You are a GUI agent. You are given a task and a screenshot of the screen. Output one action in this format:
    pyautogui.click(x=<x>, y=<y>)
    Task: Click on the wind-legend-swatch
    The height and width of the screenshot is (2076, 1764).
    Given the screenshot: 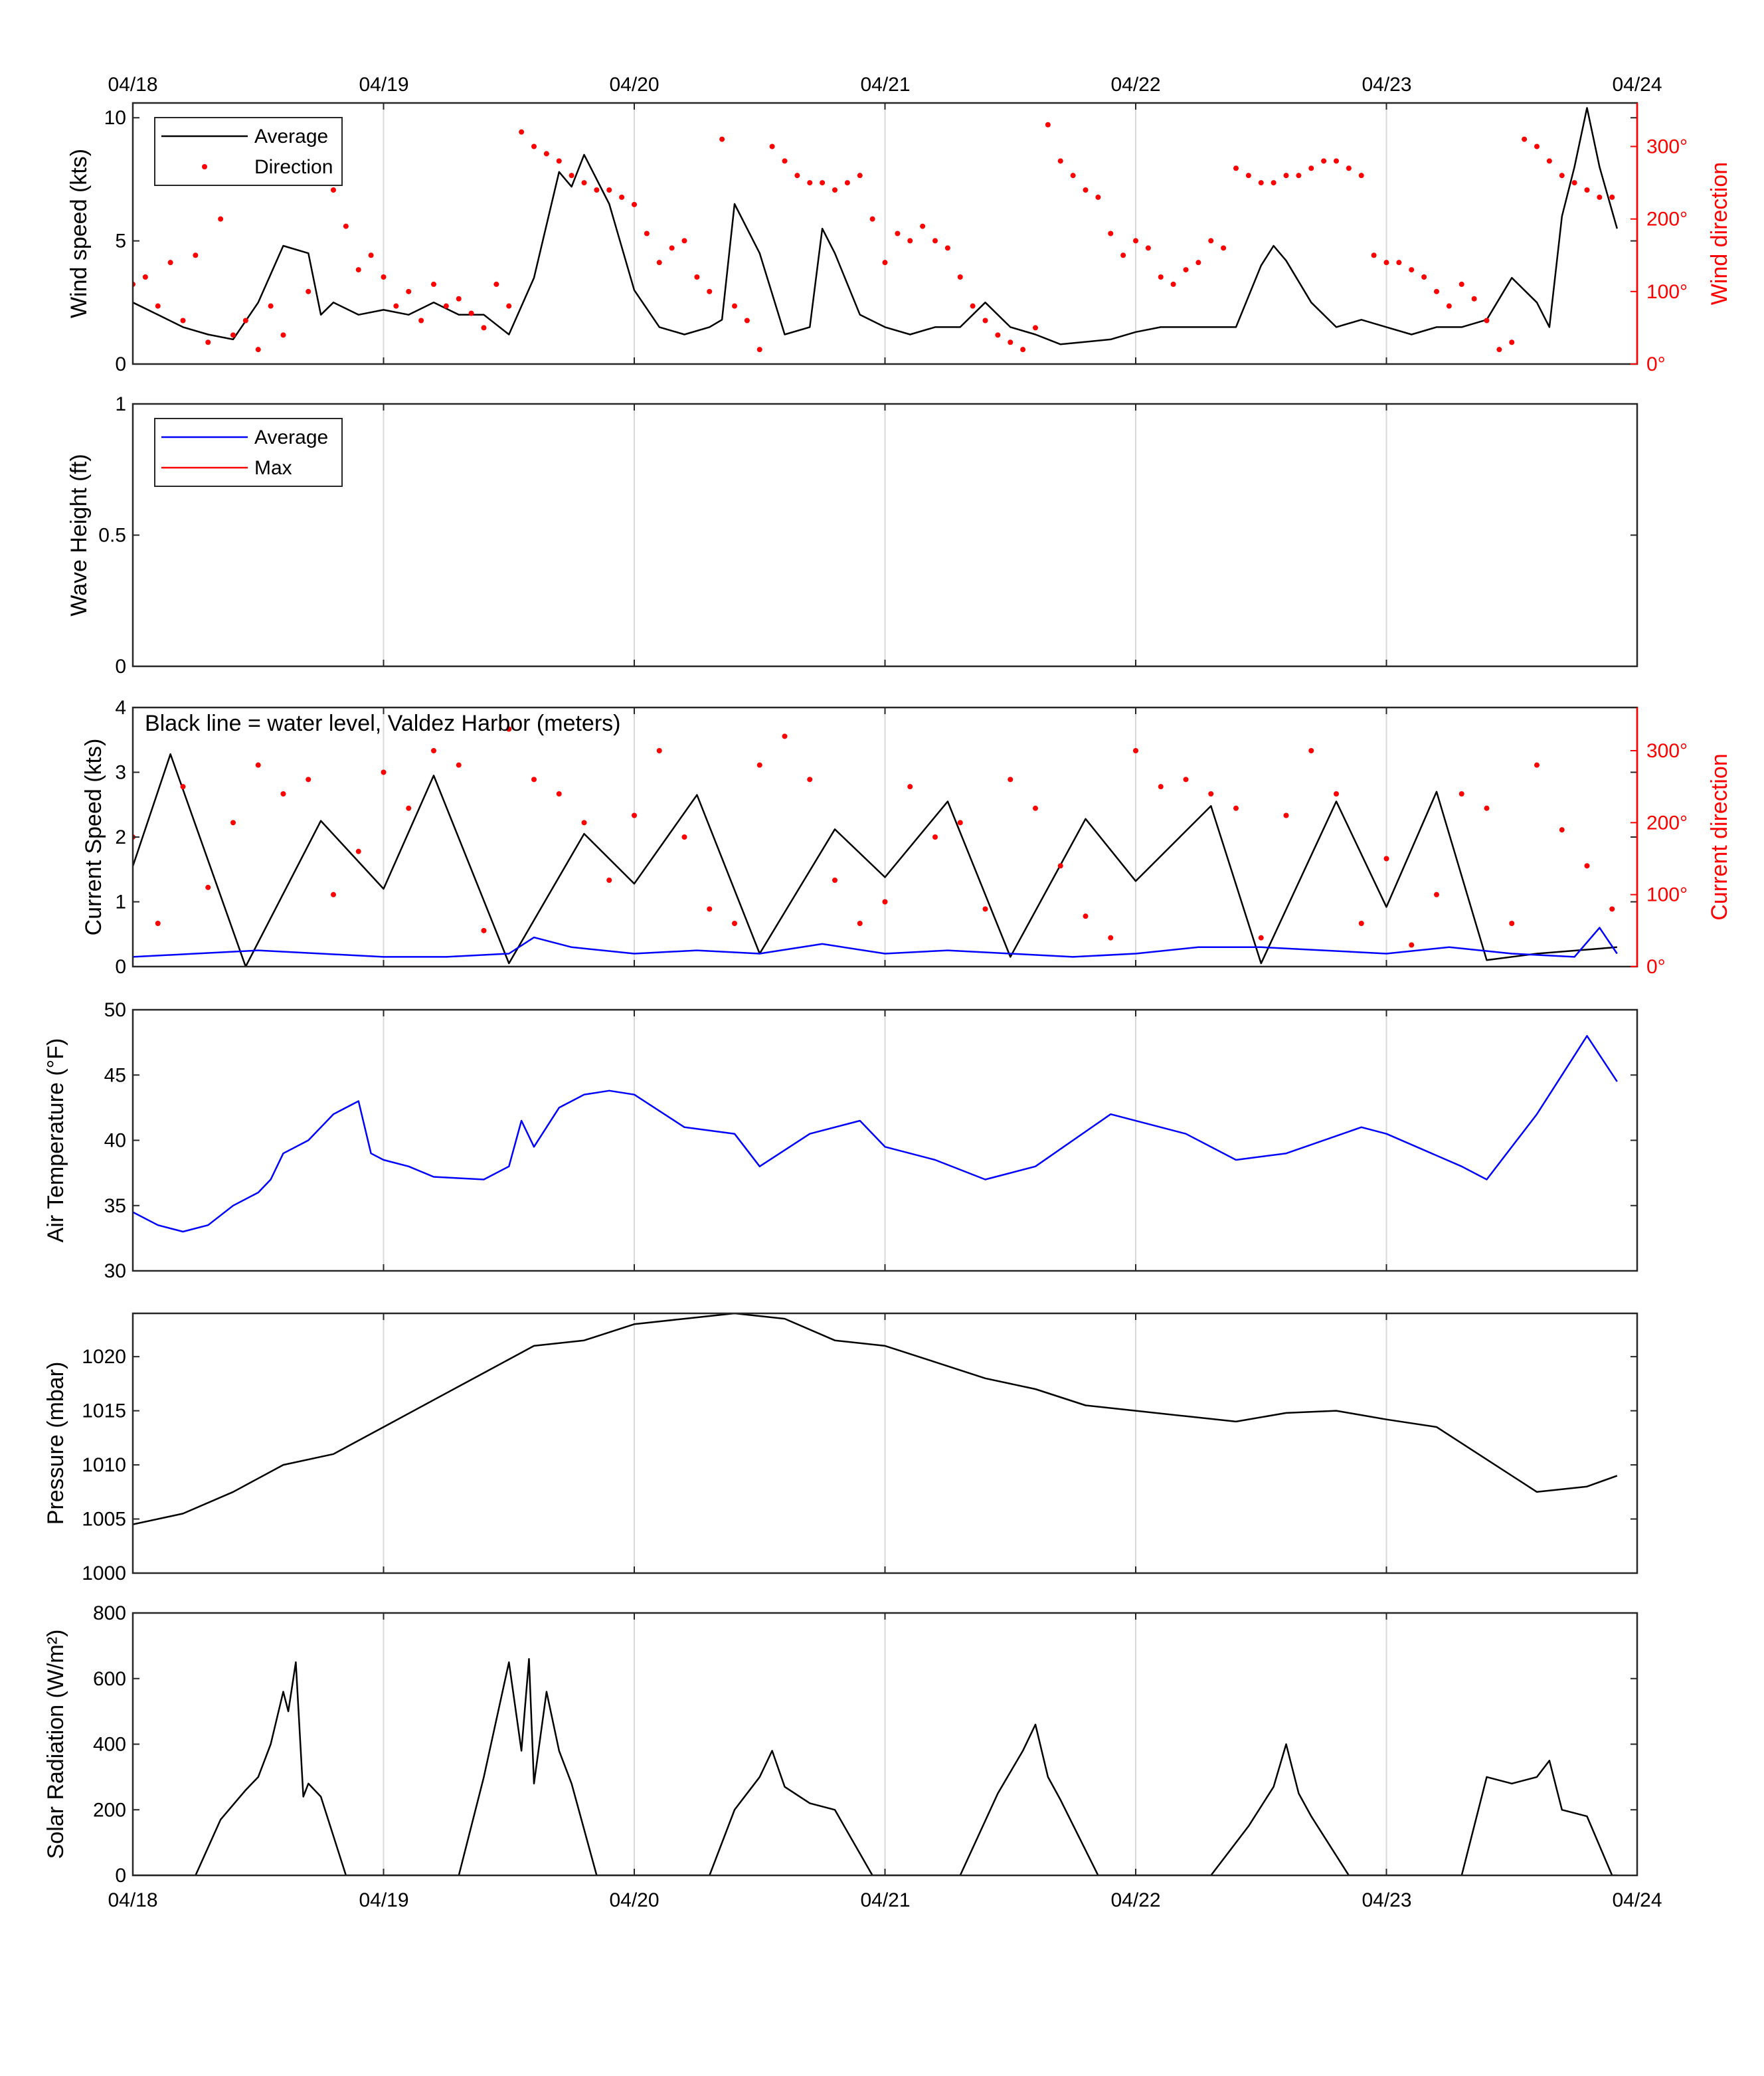 What is the action you would take?
    pyautogui.click(x=205, y=166)
    